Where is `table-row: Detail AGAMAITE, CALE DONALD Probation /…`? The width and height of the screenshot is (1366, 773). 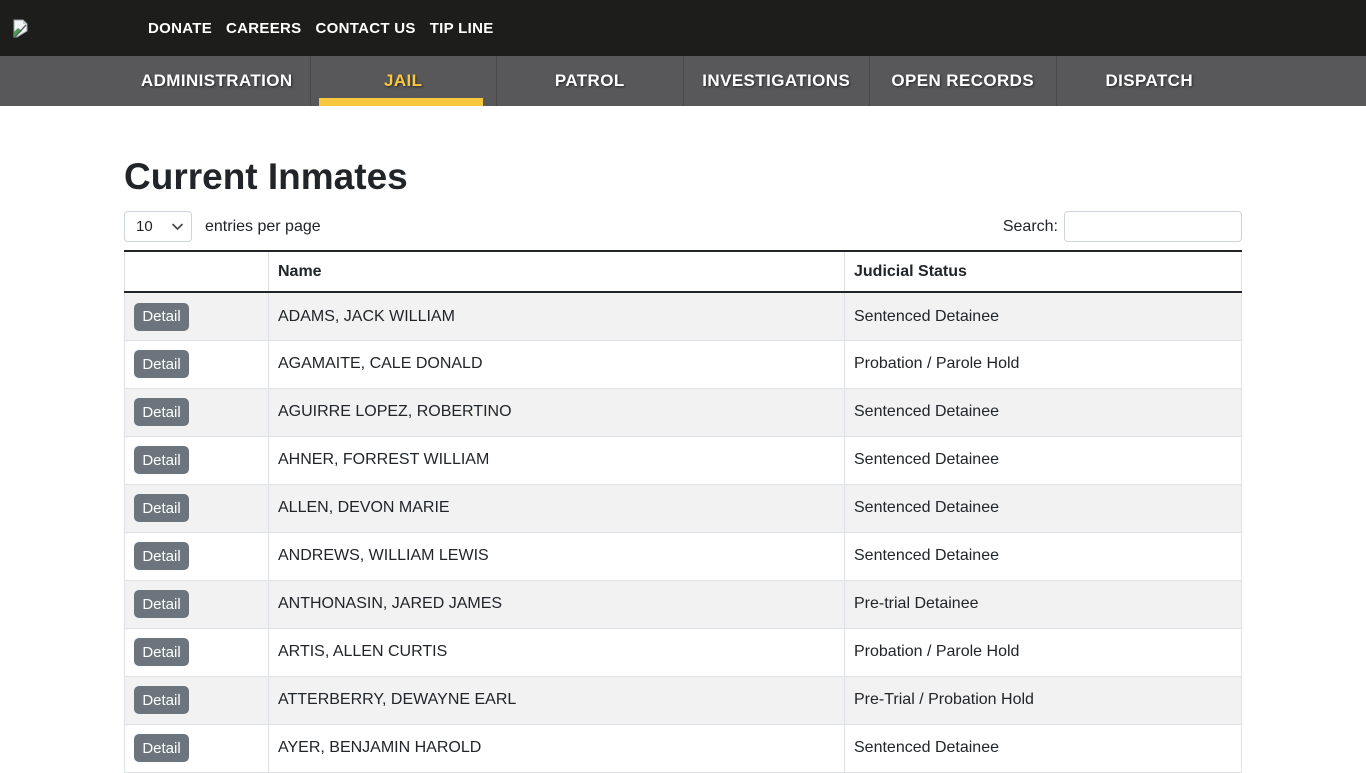 table-row: Detail AGAMAITE, CALE DONALD Probation /… is located at coordinates (683, 364).